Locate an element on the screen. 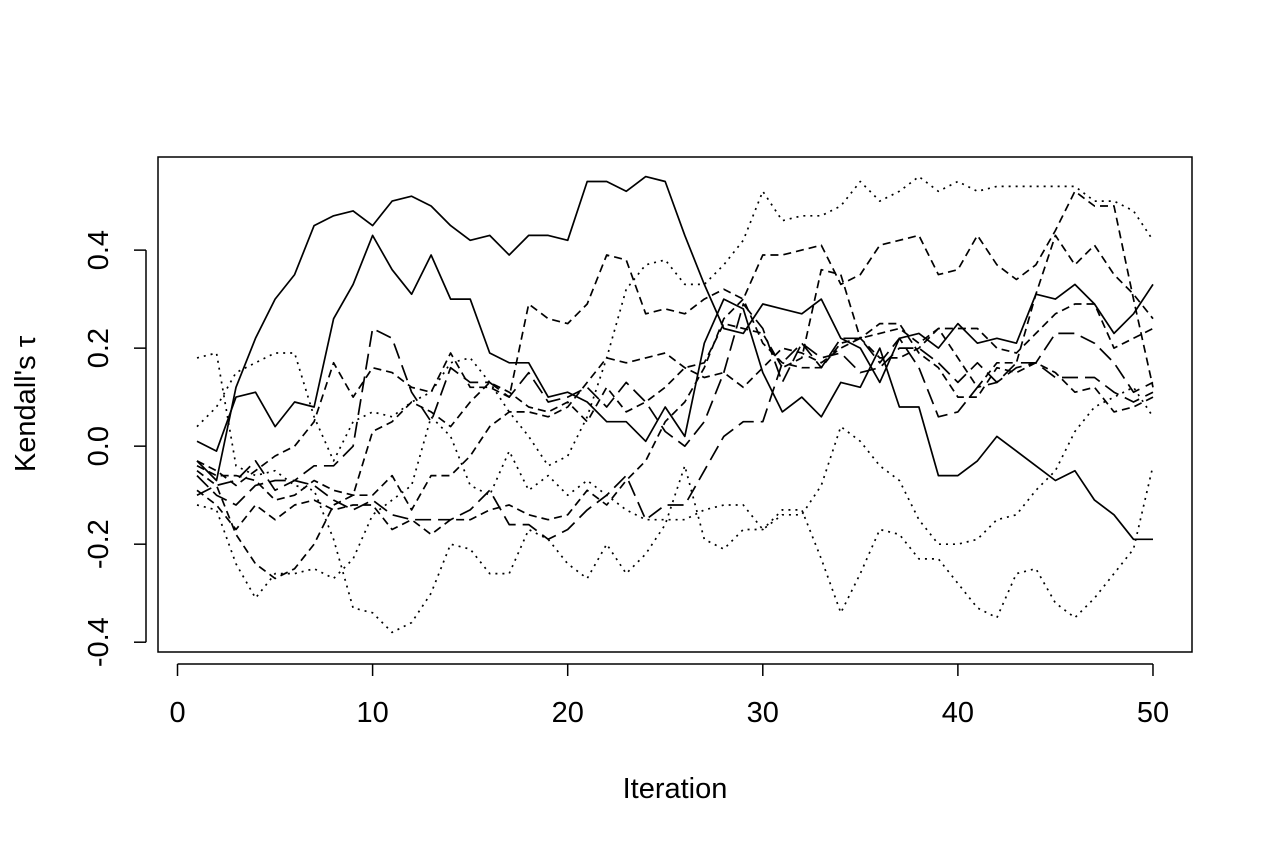  y-axis-label: Kendall's τ is located at coordinates (26, 403).